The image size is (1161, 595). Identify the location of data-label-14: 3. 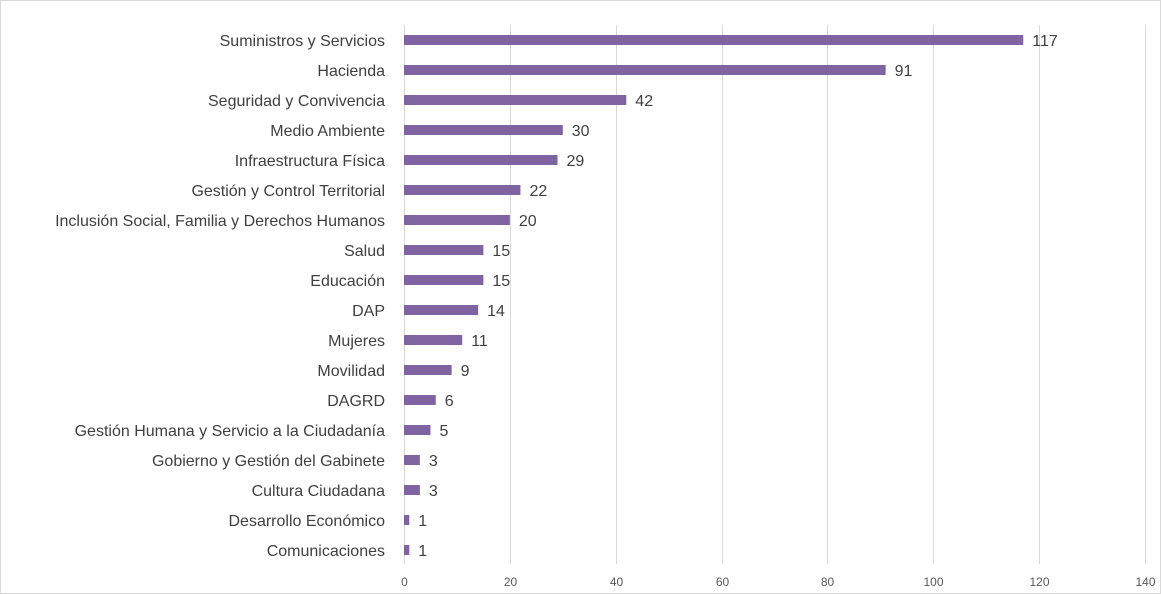
(433, 461).